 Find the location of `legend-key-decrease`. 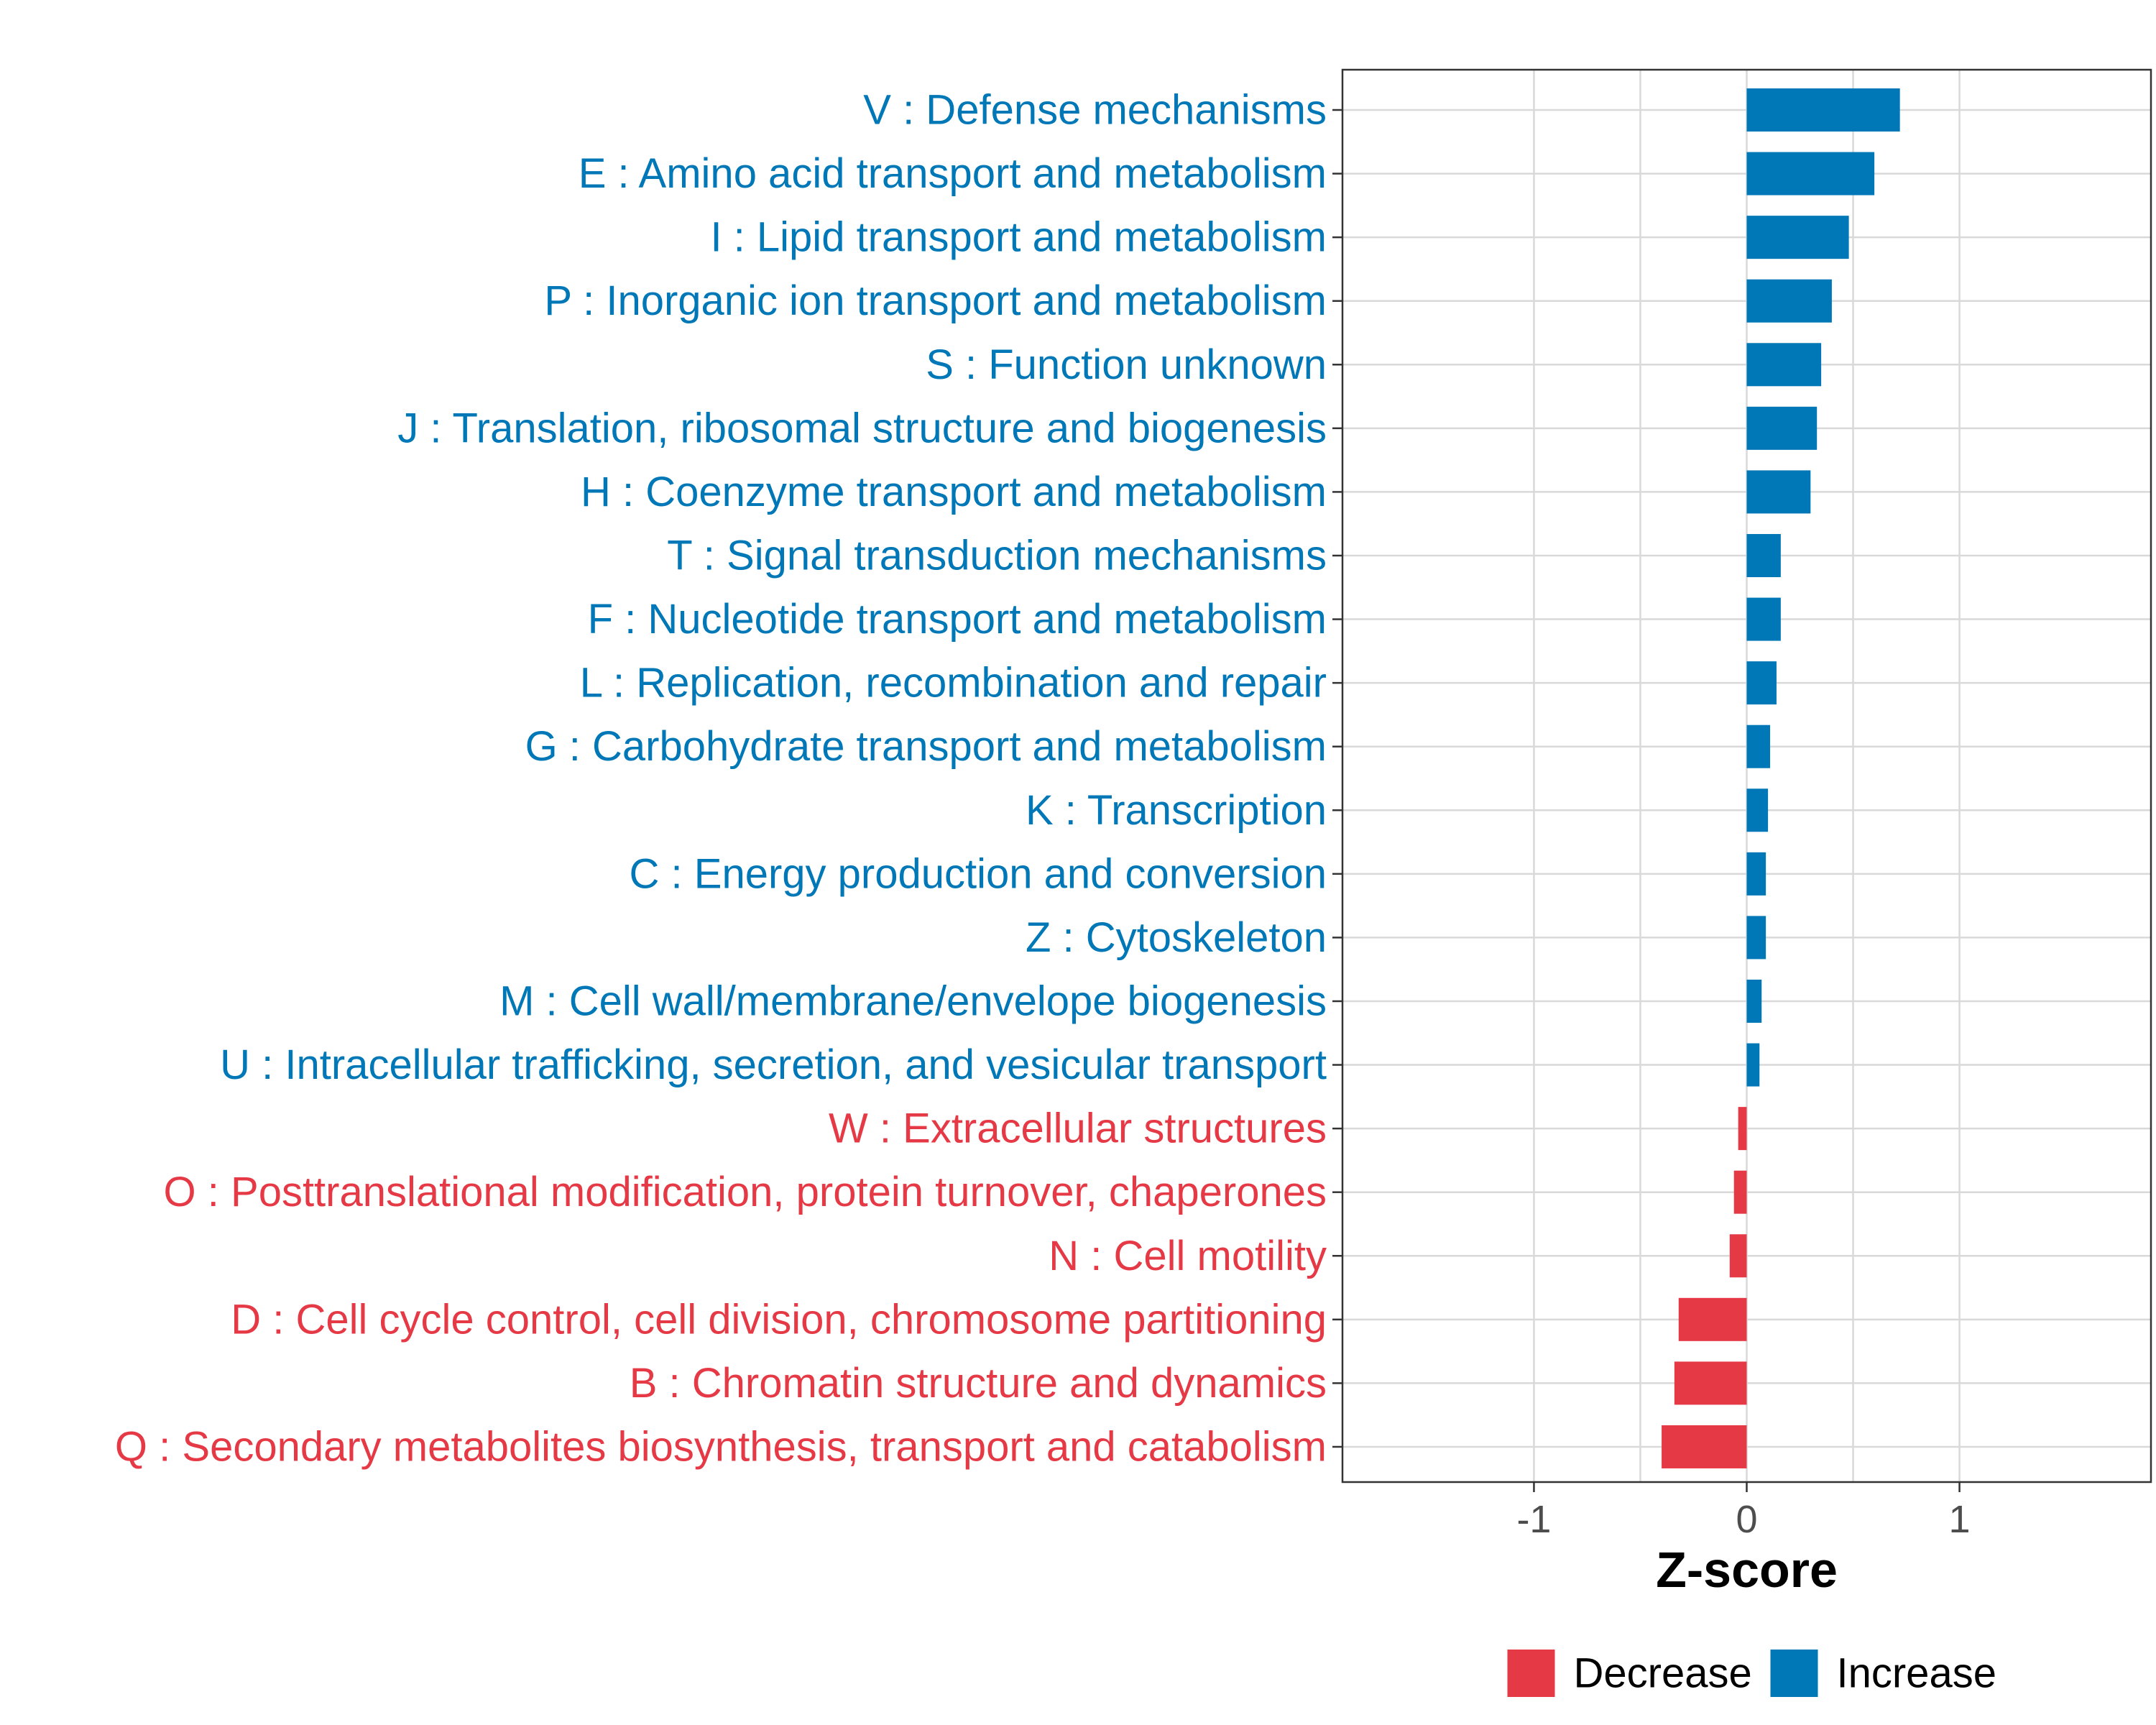

legend-key-decrease is located at coordinates (1531, 1673).